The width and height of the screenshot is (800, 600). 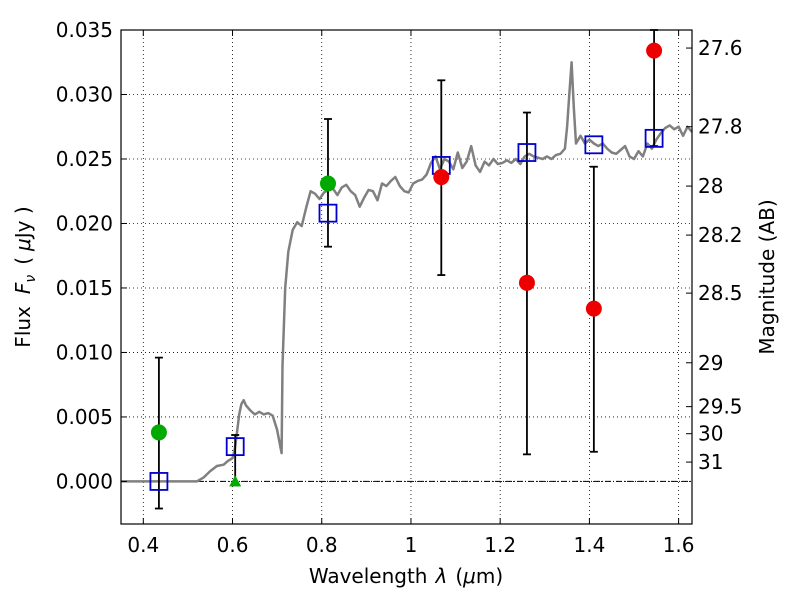 I want to click on y-axis-title: FluxFν(μJy ), so click(x=25, y=276).